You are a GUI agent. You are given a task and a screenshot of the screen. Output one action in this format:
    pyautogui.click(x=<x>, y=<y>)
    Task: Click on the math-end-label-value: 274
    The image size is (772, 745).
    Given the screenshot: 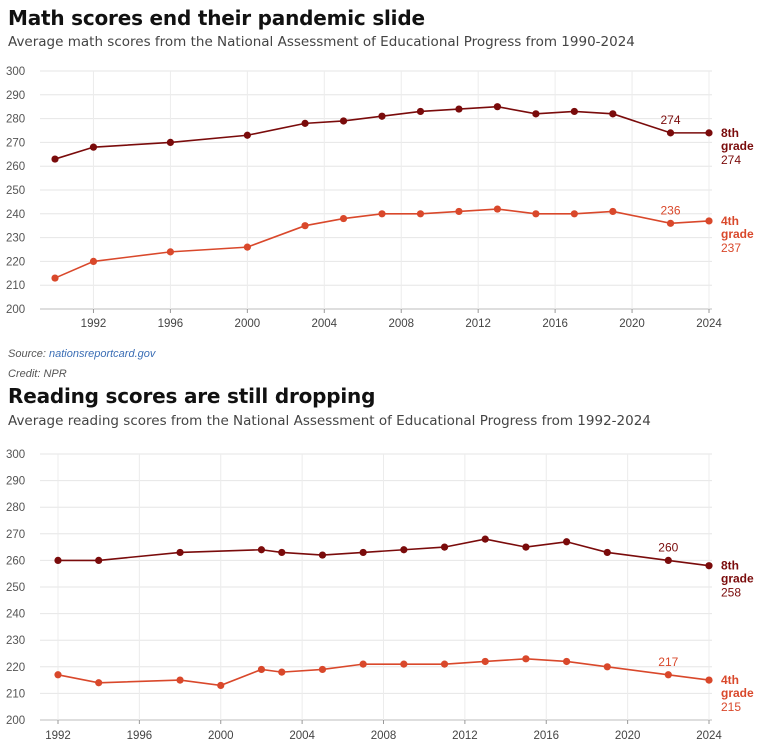 What is the action you would take?
    pyautogui.click(x=731, y=160)
    